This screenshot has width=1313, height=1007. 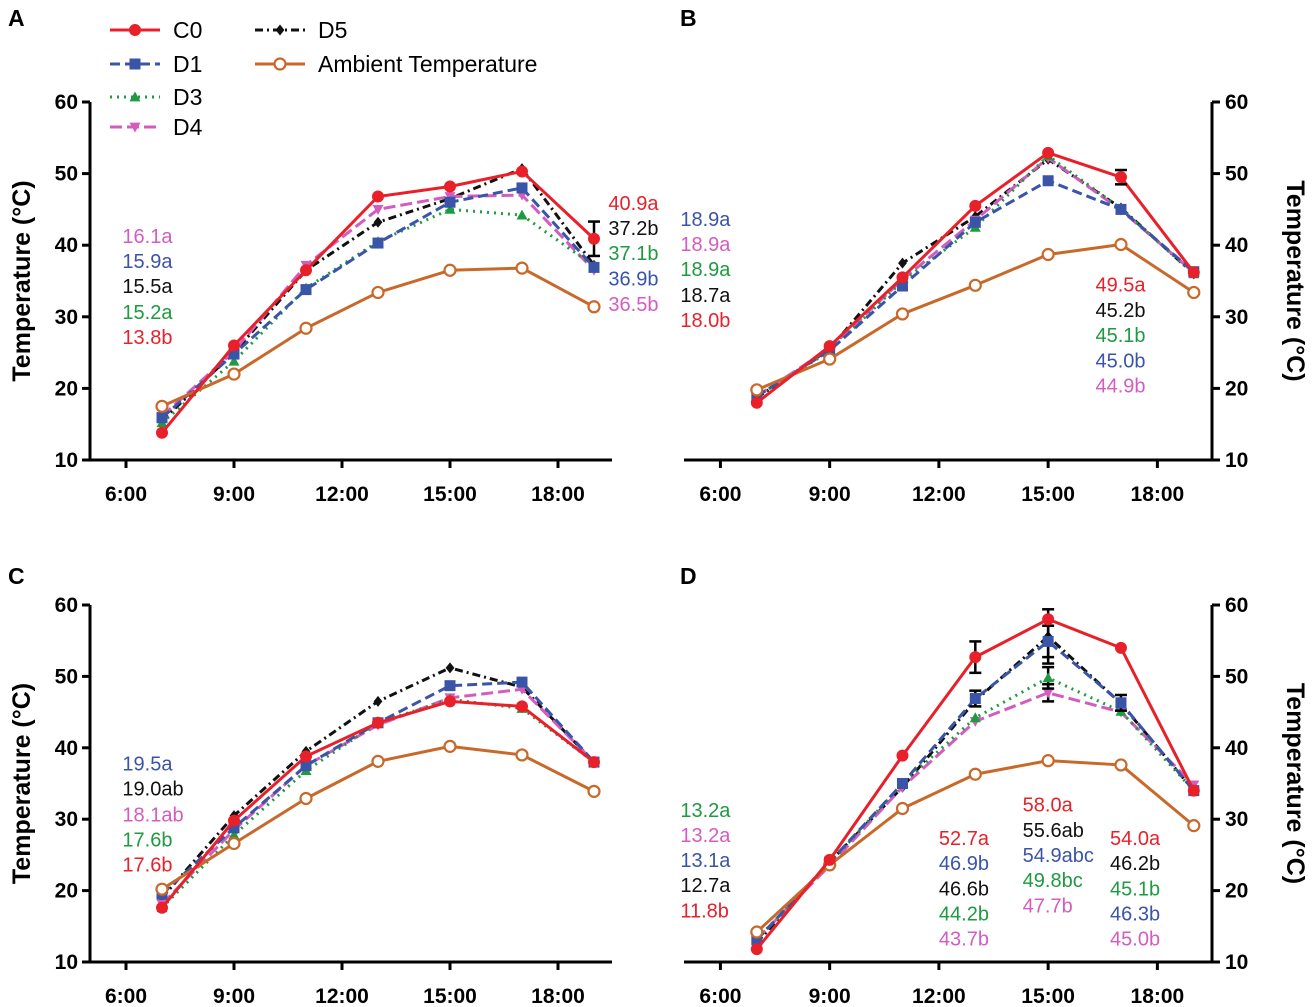 I want to click on y-tick-label: 10, so click(x=66, y=460).